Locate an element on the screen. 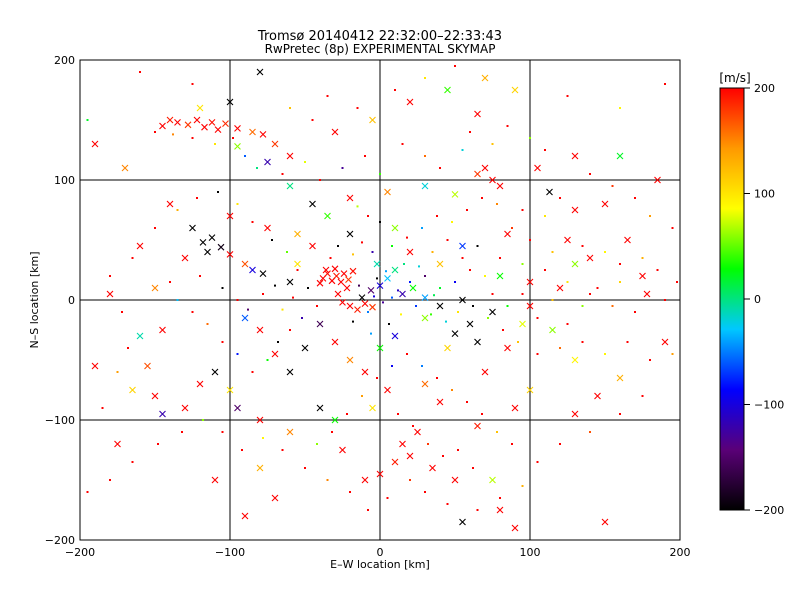 This screenshot has height=600, width=800. y-tick-label: −200 is located at coordinates (60, 540).